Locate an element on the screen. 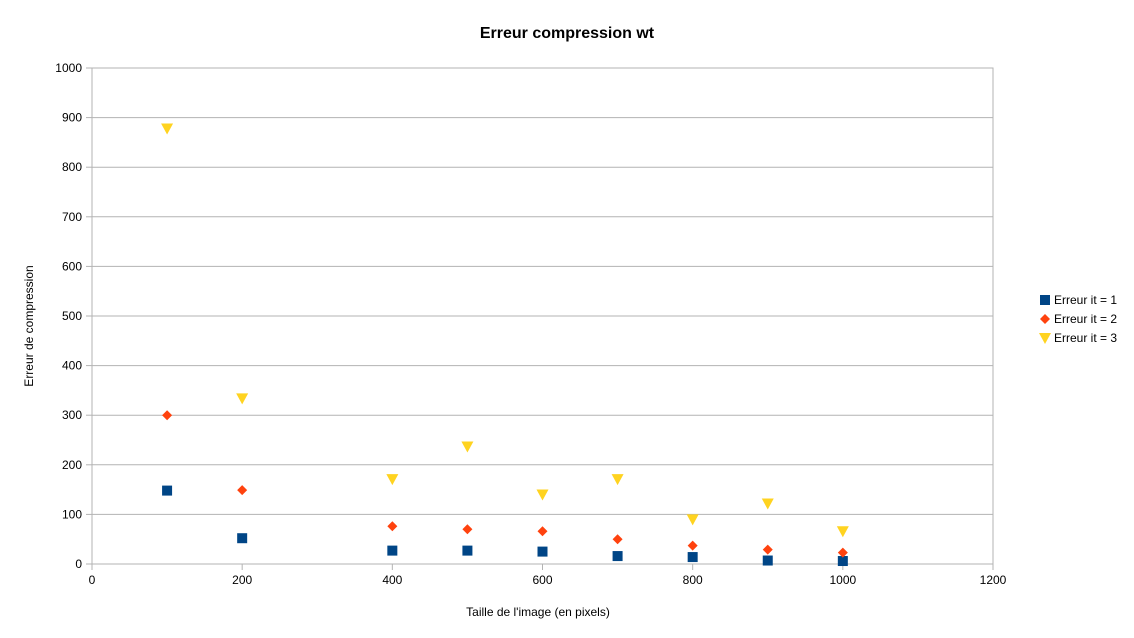  x-tick-label: 400 is located at coordinates (392, 580).